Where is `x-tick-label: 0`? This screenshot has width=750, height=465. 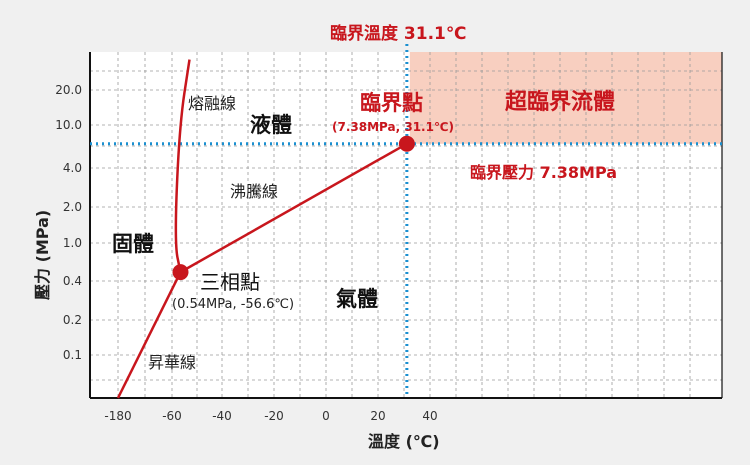
x-tick-label: 0 is located at coordinates (326, 416).